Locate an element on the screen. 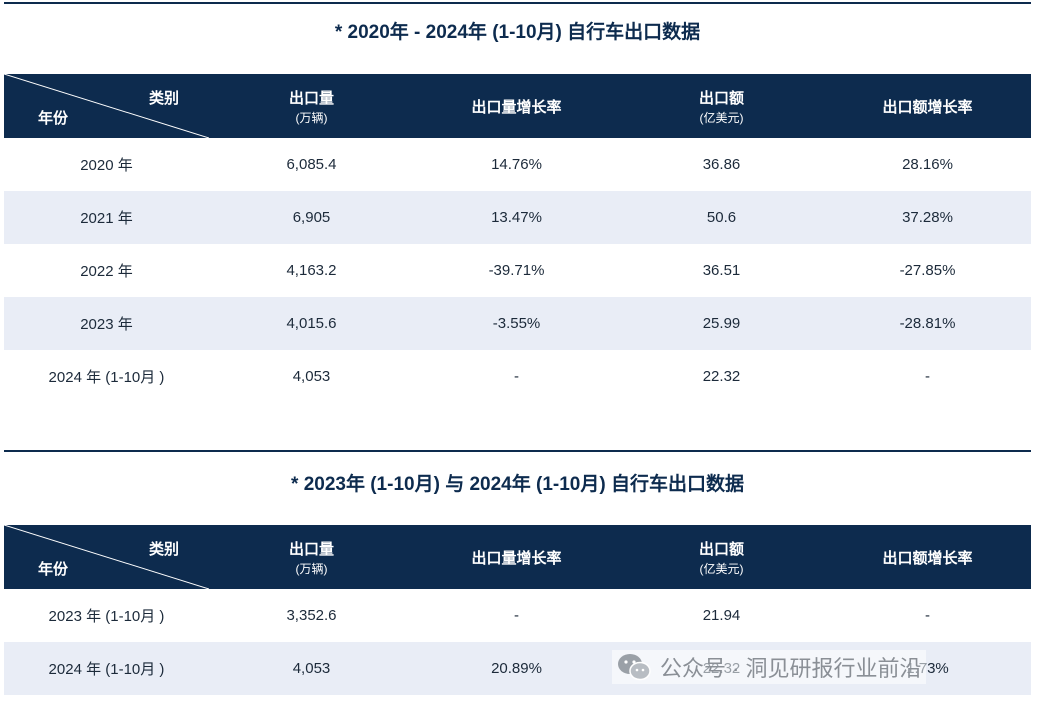 The image size is (1039, 707). volume-cell: 6,085.4 is located at coordinates (311, 164).